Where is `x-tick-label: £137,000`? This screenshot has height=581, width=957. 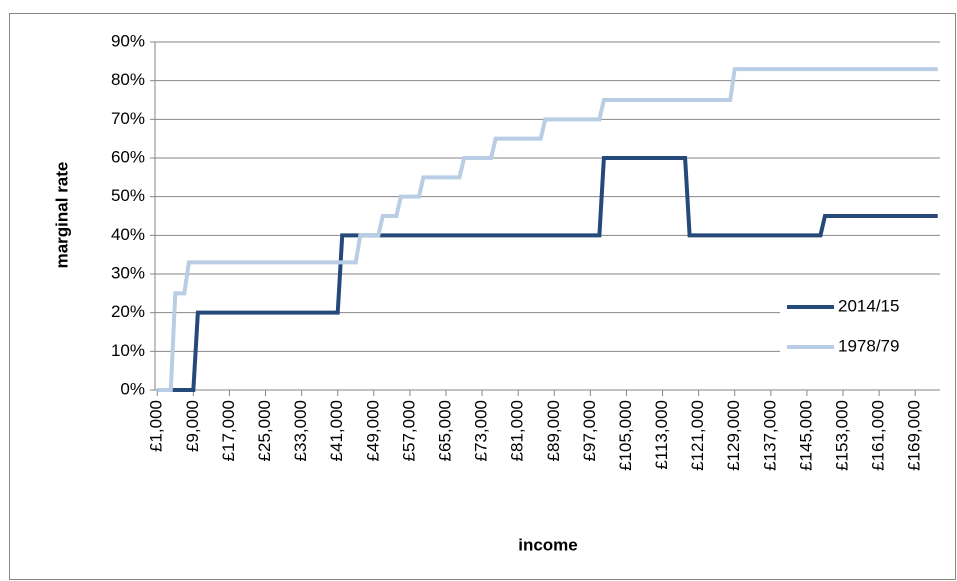 x-tick-label: £137,000 is located at coordinates (769, 435).